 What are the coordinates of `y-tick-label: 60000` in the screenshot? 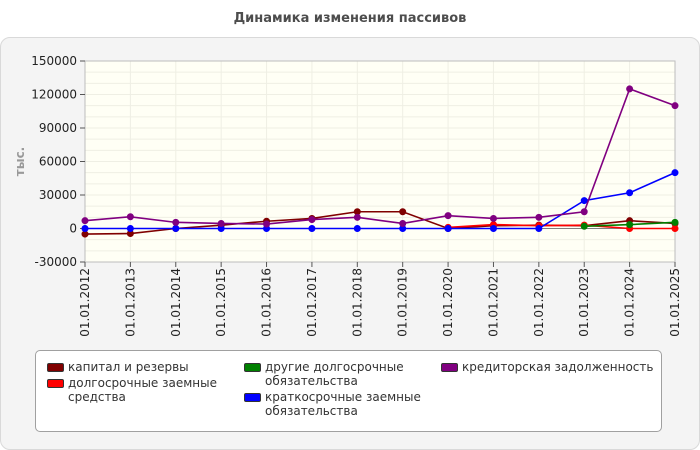 It's located at (58, 162).